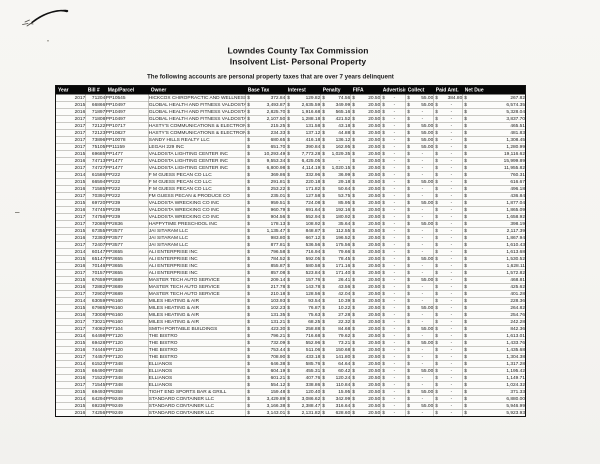  What do you see at coordinates (265, 385) in the screenshot?
I see `amount-cell: $554.12` at bounding box center [265, 385].